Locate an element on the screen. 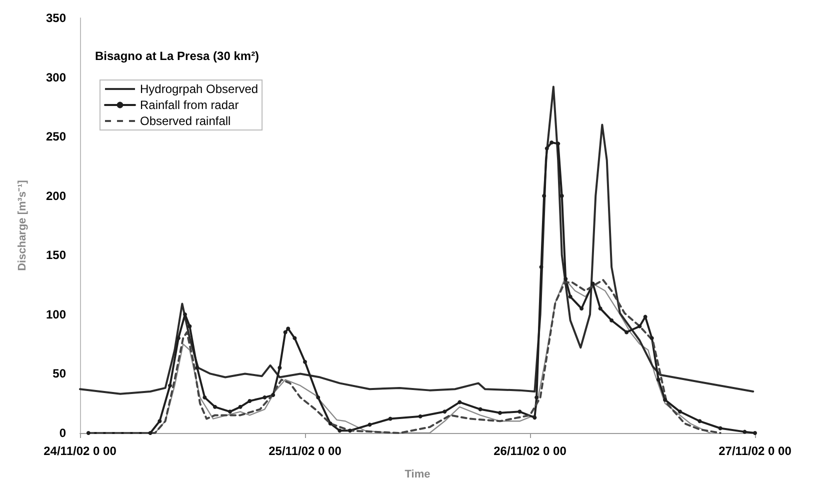 The image size is (817, 491). x-tick-label: 27/11/02 0 00 is located at coordinates (755, 451).